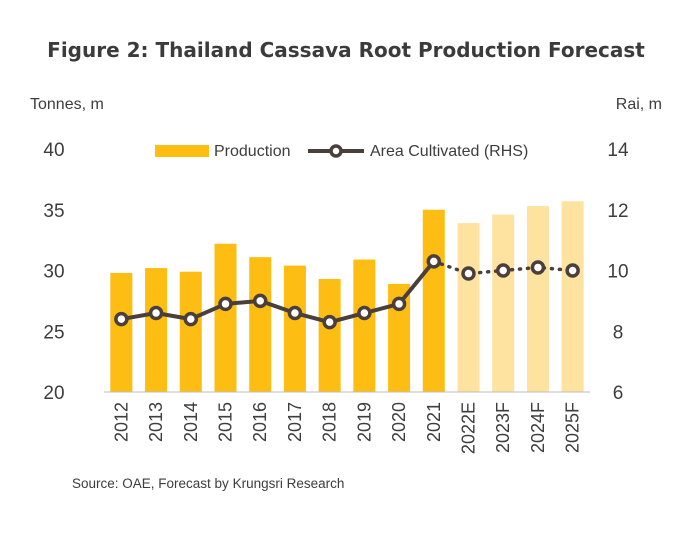 The width and height of the screenshot is (692, 542). What do you see at coordinates (278, 292) in the screenshot?
I see `area-line-actual` at bounding box center [278, 292].